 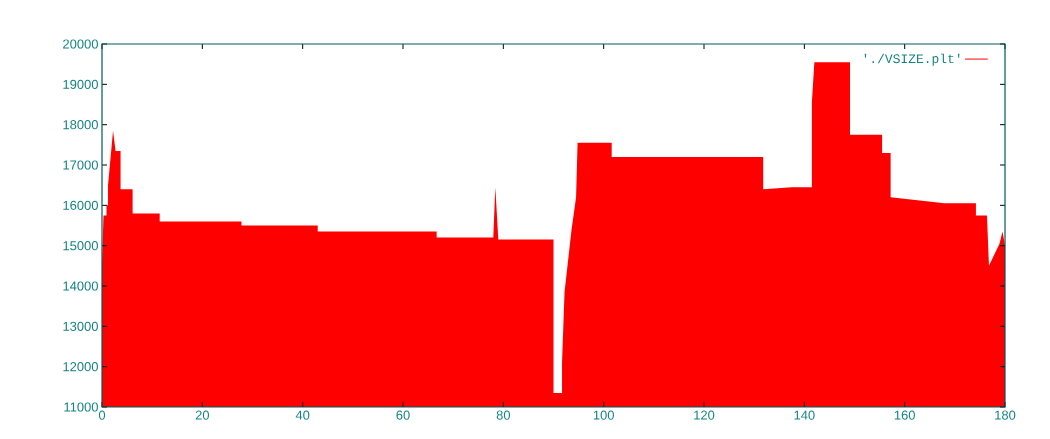 I want to click on y-tick-label: 17000, so click(x=80, y=165).